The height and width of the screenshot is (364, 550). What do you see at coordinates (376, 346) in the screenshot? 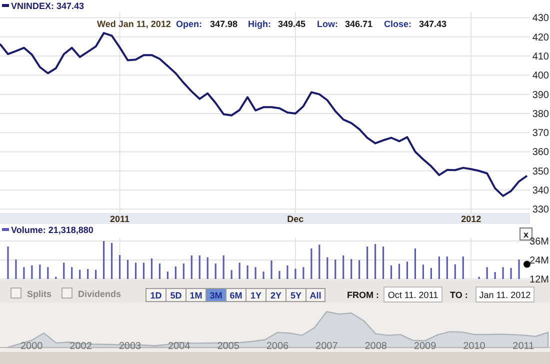
I see `x-tick-label: 2008` at bounding box center [376, 346].